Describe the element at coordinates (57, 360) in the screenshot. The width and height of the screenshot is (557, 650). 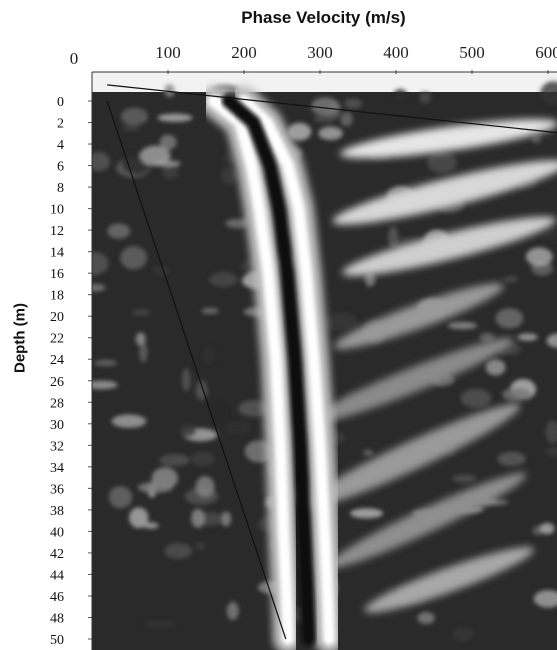
I see `y-tick-label: 24` at that location.